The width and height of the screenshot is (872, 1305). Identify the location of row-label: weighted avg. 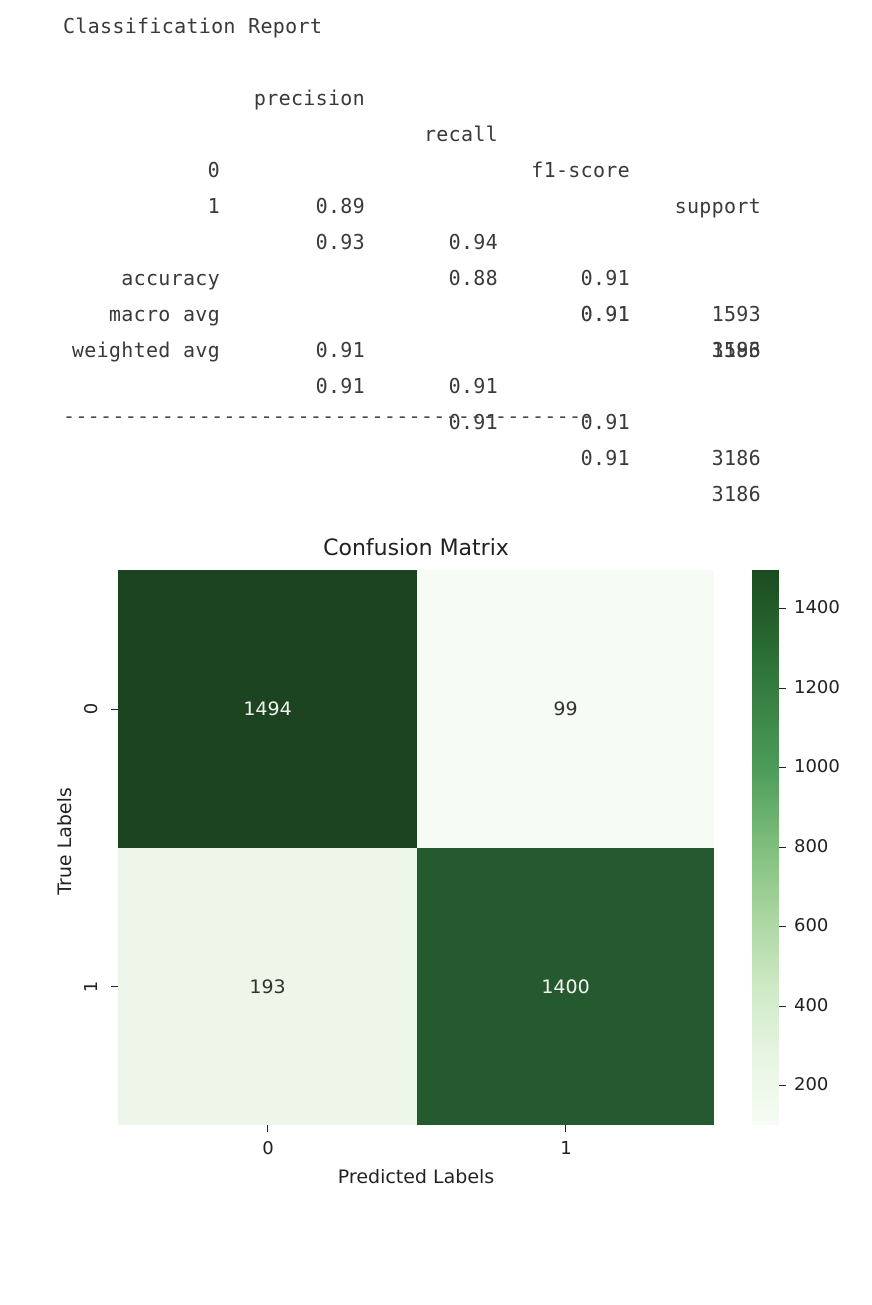
(145, 350).